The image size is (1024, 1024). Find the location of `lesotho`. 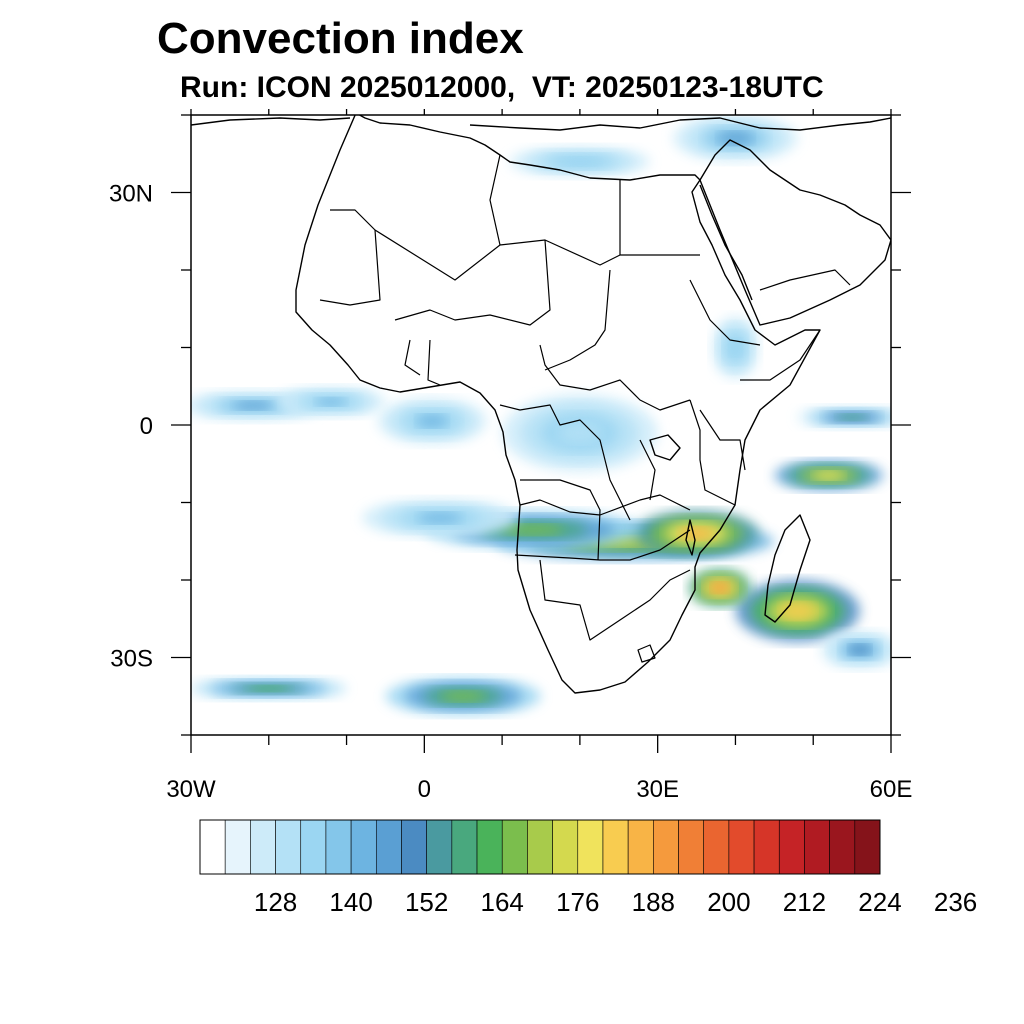

lesotho is located at coordinates (646, 653).